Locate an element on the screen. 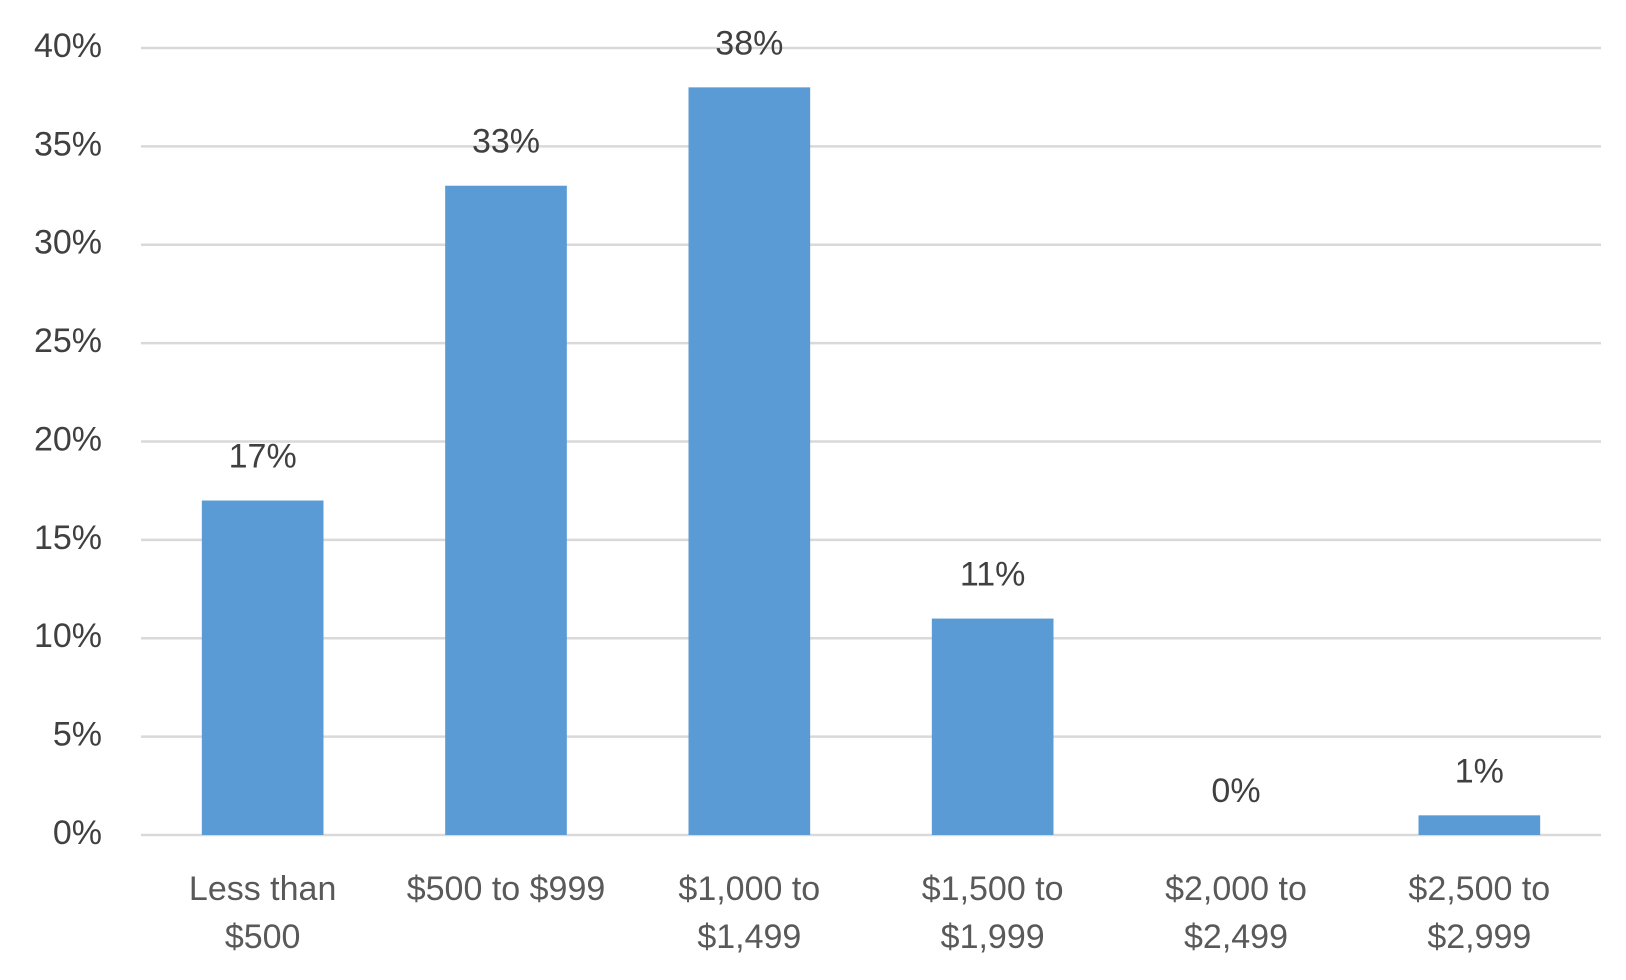 This screenshot has width=1626, height=980. x-tick-label: $2,500 to $2,999 is located at coordinates (1479, 913).